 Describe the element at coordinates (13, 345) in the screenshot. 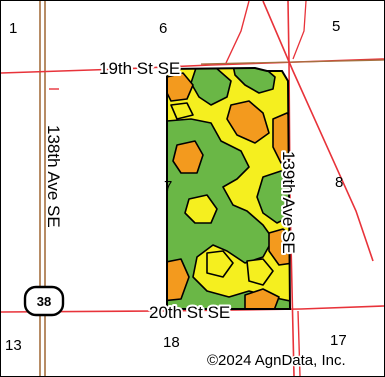

I see `section-number: 13` at that location.